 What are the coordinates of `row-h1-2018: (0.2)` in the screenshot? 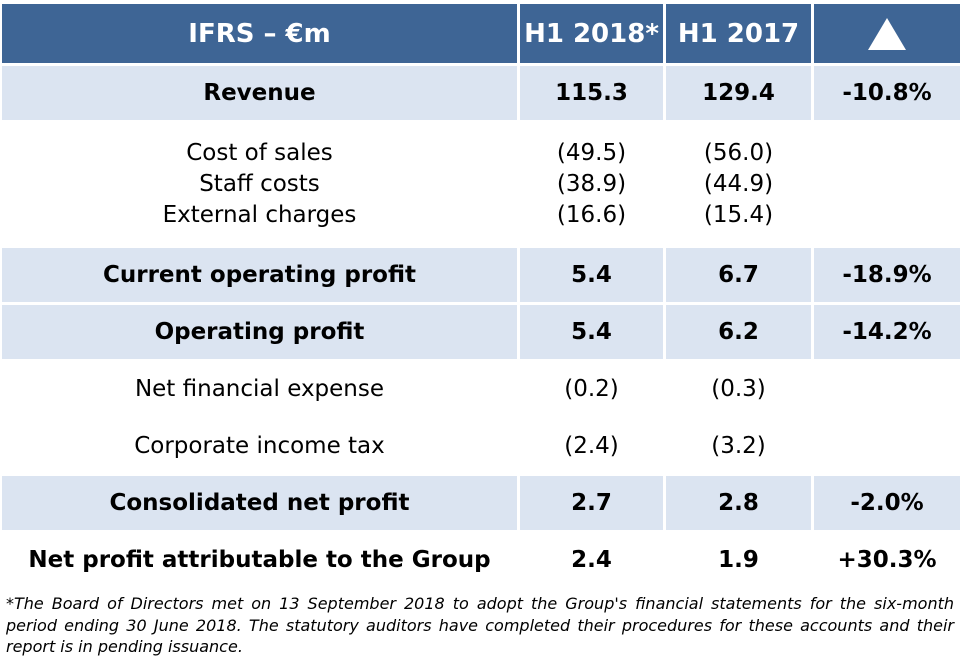 It's located at (593, 389).